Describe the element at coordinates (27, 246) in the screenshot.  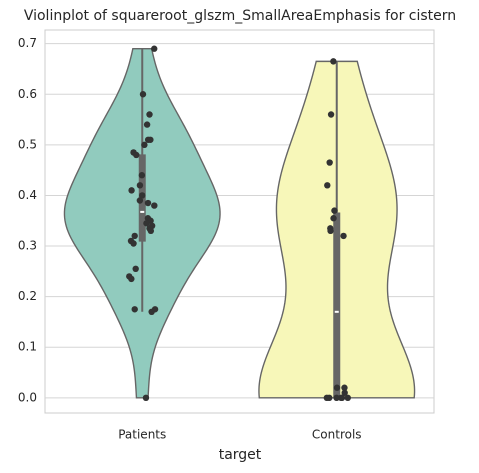
I see `y-tick-label: 0.3` at that location.